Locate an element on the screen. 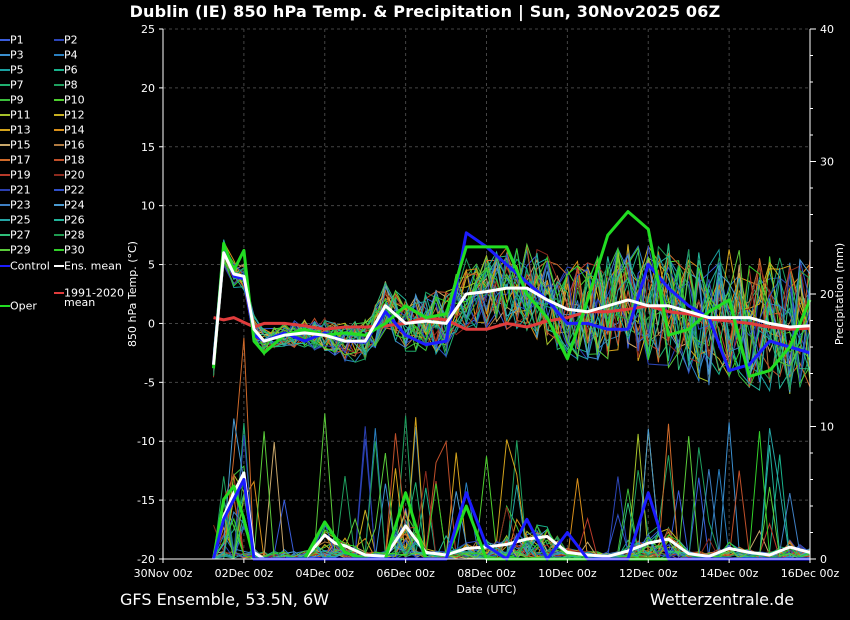 The width and height of the screenshot is (850, 620). legend-label: P10 is located at coordinates (74, 100).